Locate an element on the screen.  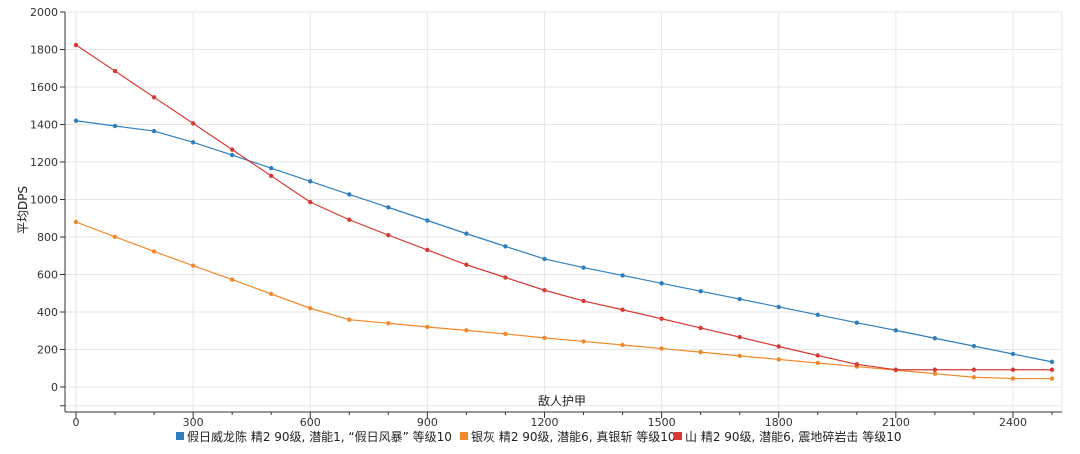
y-tick-label: 1600 is located at coordinates (44, 87).